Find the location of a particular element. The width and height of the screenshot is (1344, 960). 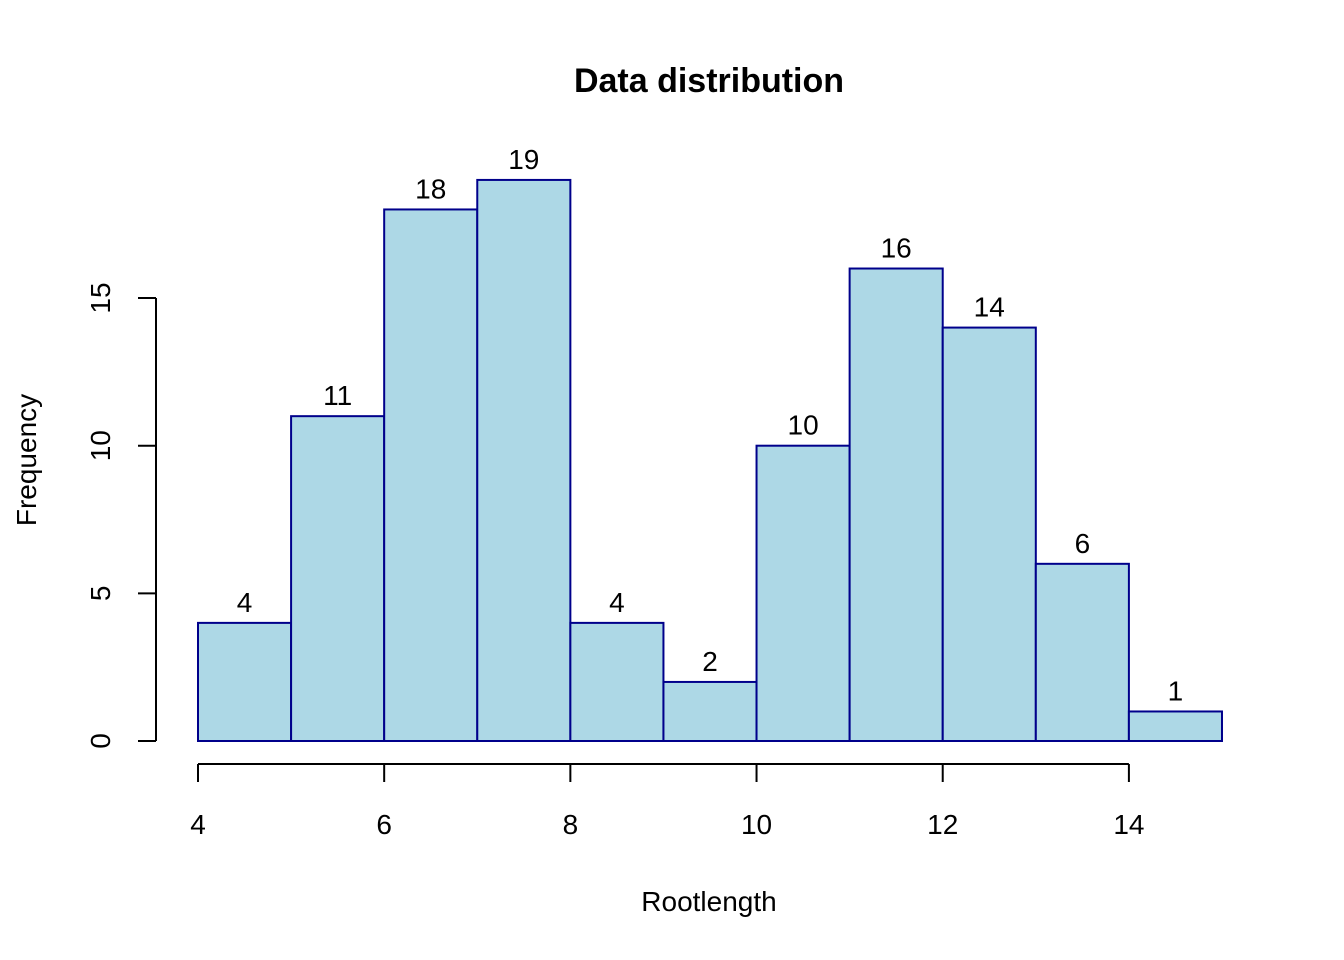

bar-data-label: 19 is located at coordinates (523, 159).